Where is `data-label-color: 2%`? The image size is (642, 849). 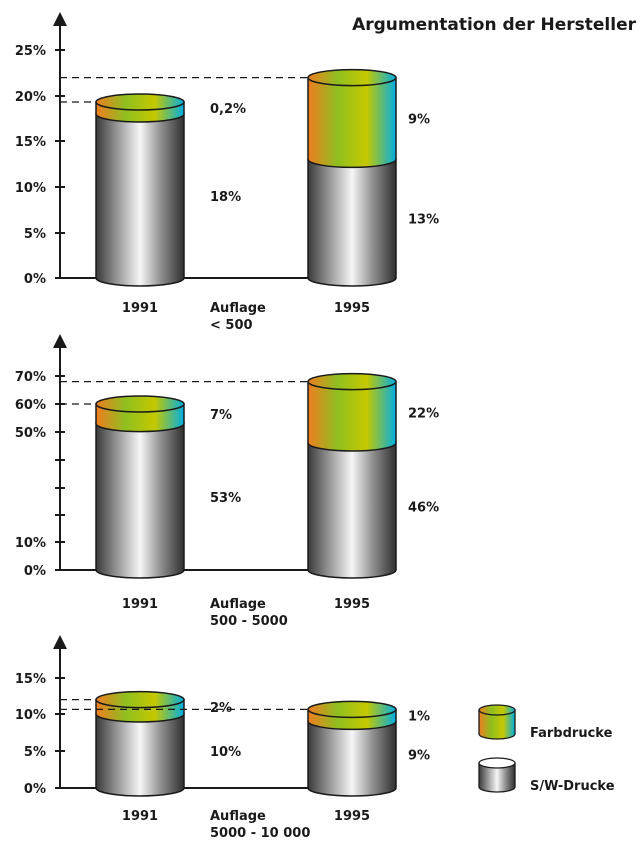 data-label-color: 2% is located at coordinates (221, 708).